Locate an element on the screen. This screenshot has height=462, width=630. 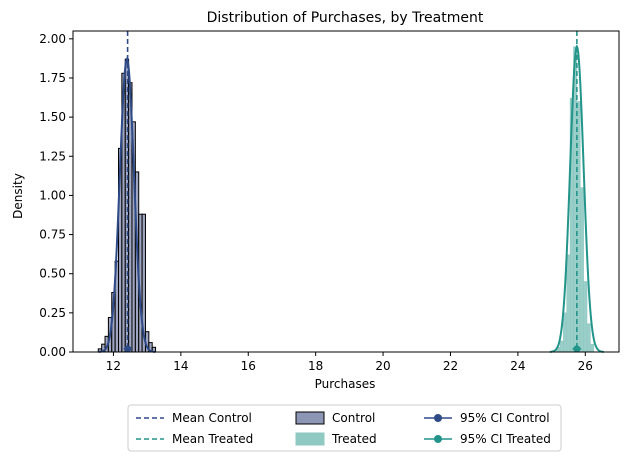
95-ci-control-marker is located at coordinates (128, 349).